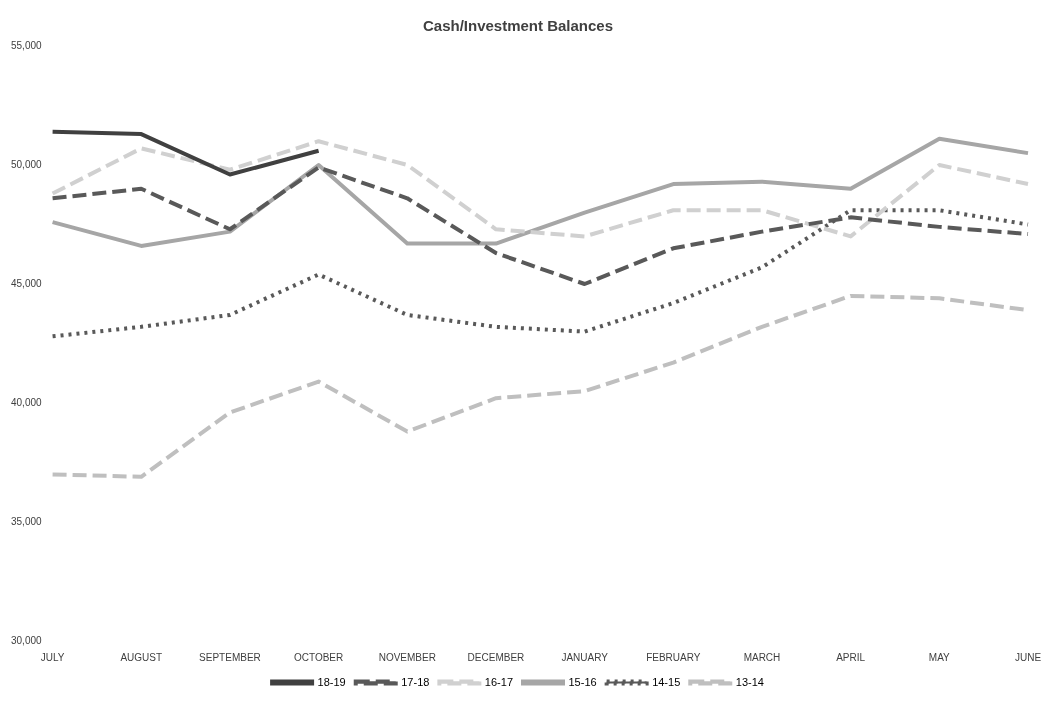 The width and height of the screenshot is (1057, 710). What do you see at coordinates (26, 164) in the screenshot?
I see `y-tick-label: 50,000` at bounding box center [26, 164].